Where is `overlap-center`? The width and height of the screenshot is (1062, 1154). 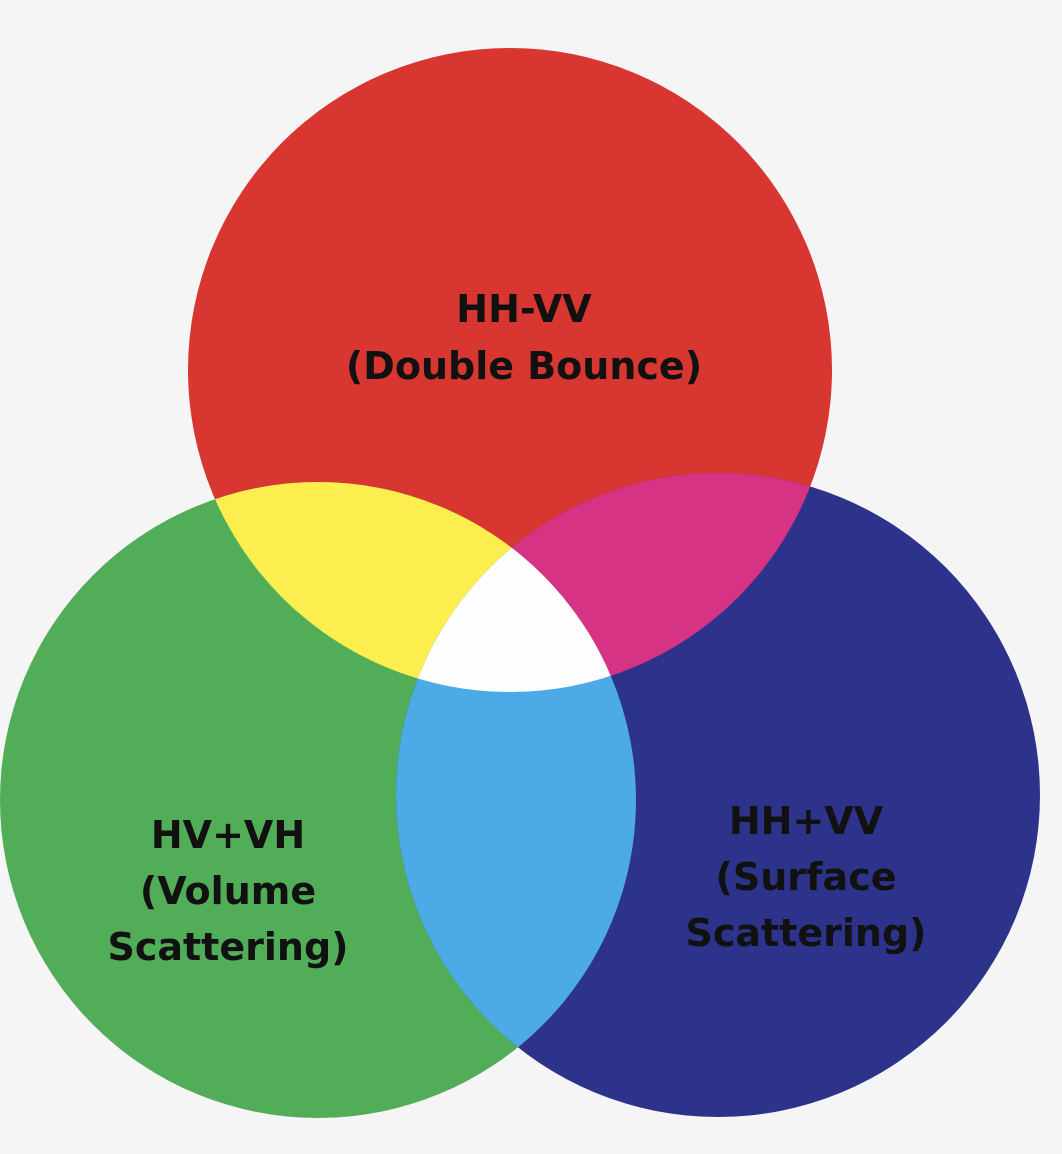
overlap-center is located at coordinates (516, 587).